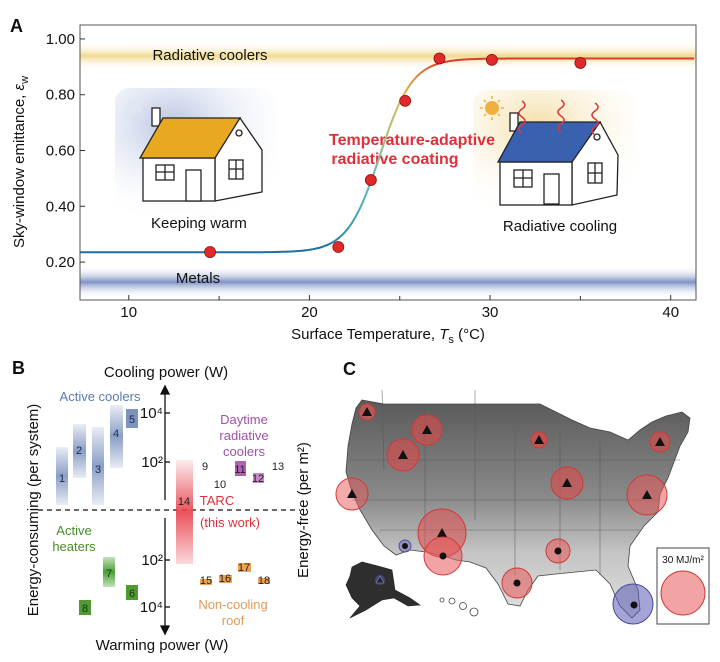 The image size is (720, 662). What do you see at coordinates (73, 530) in the screenshot?
I see `active-heaters-label-1: Active` at bounding box center [73, 530].